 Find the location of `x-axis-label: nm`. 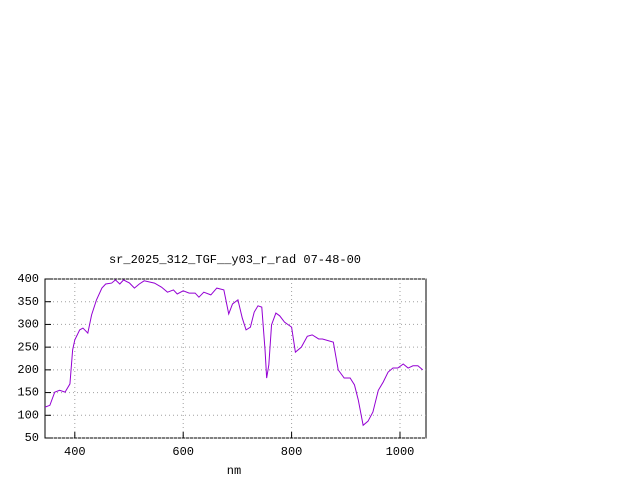

x-axis-label: nm is located at coordinates (234, 471).